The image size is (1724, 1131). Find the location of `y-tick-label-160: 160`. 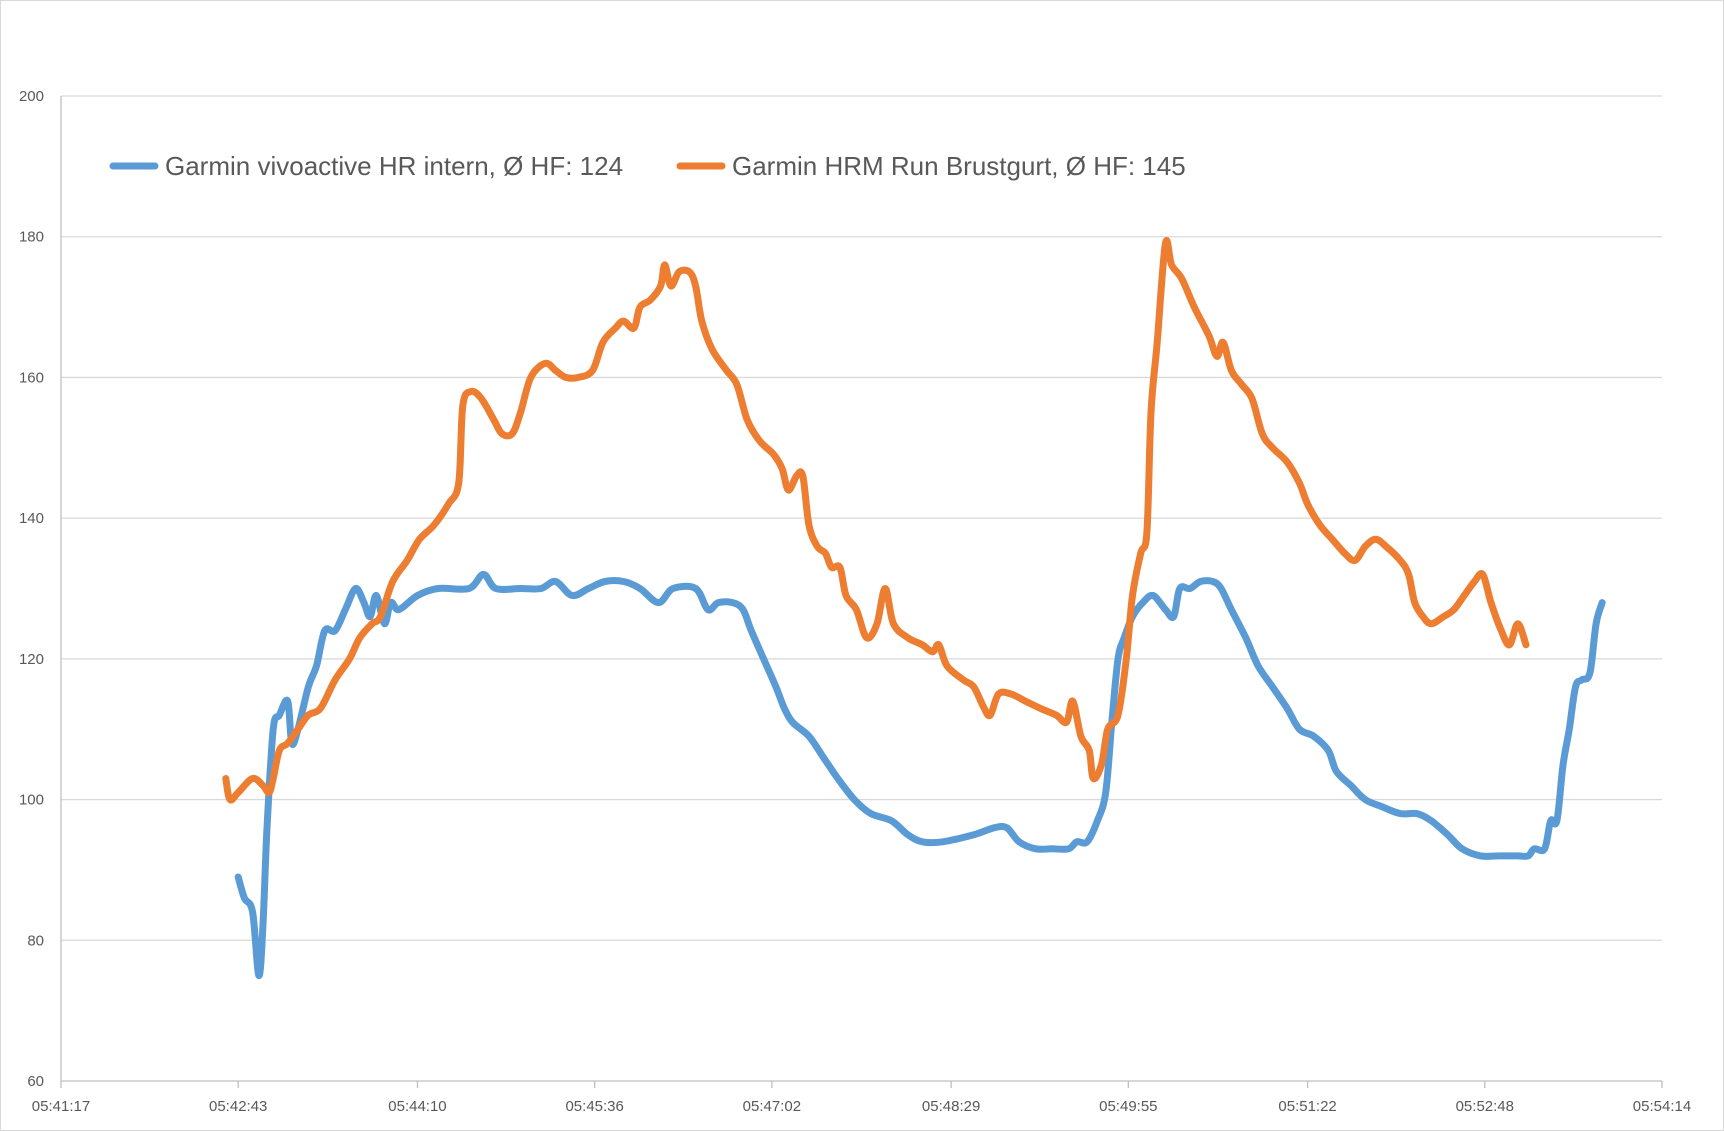

y-tick-label-160: 160 is located at coordinates (31, 377).